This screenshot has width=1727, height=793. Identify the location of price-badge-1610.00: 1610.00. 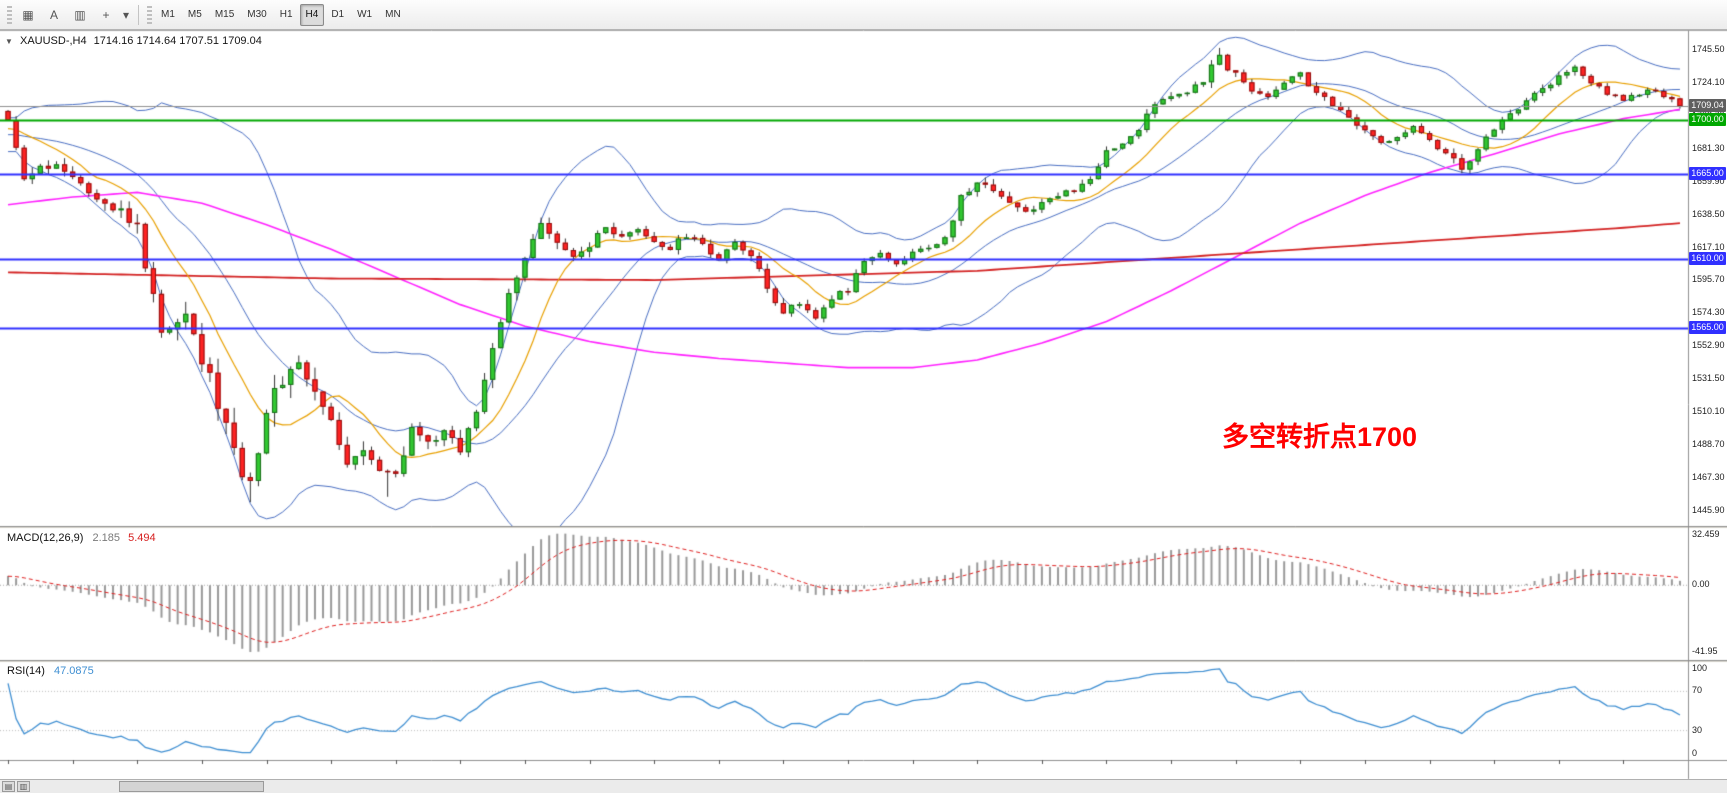
(1707, 258).